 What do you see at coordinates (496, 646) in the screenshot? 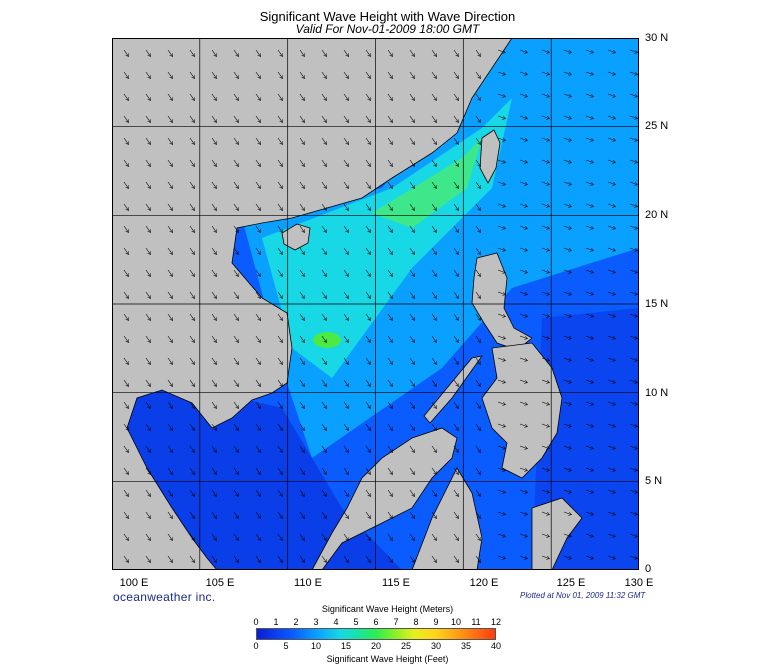
I see `feet-tick: 40` at bounding box center [496, 646].